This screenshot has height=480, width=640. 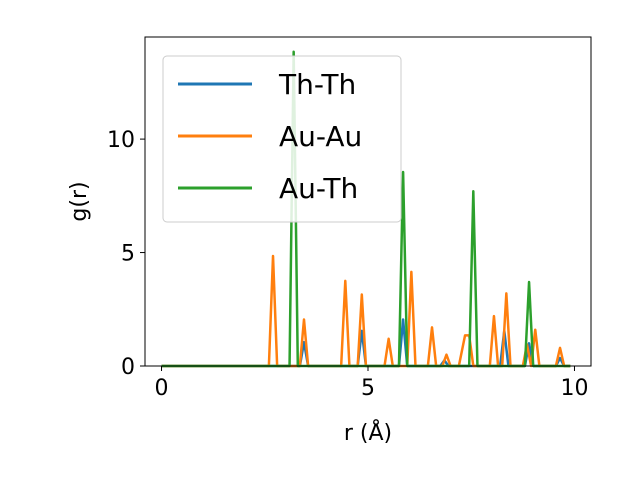 I want to click on y-axis-label: g(r), so click(x=79, y=201).